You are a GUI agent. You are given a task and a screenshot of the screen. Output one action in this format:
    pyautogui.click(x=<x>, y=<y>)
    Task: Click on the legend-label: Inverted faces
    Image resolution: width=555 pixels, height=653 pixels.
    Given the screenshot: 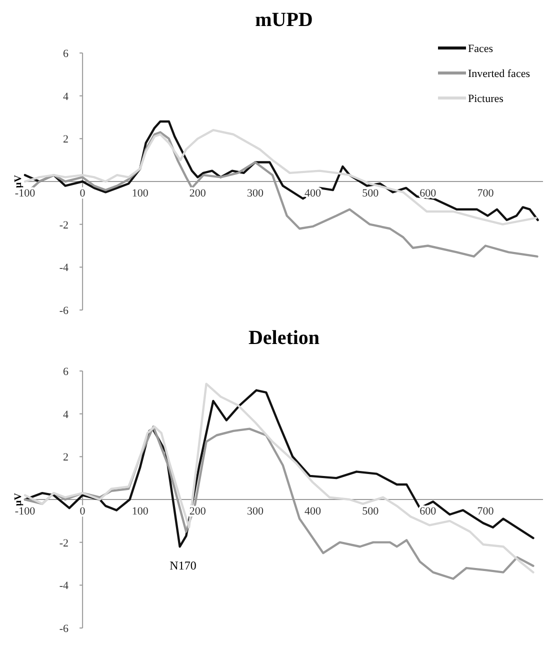 What is the action you would take?
    pyautogui.click(x=499, y=74)
    